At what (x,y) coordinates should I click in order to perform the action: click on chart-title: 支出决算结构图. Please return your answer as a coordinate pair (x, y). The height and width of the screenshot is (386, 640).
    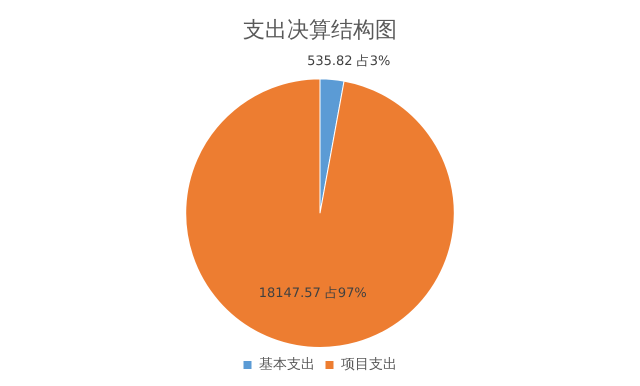
    Looking at the image, I should click on (320, 30).